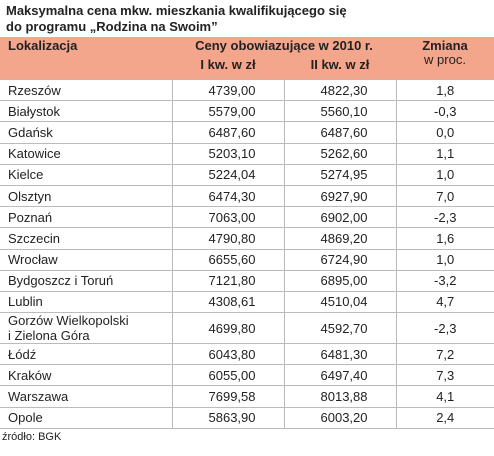  Describe the element at coordinates (228, 301) in the screenshot. I see `price-q1-cell: 4308,61` at that location.